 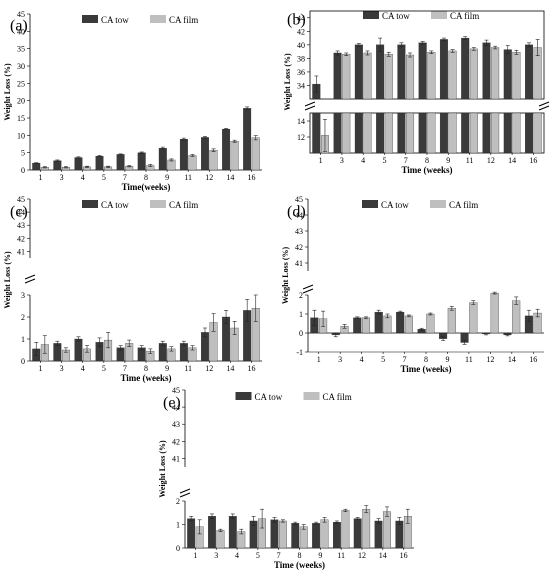 I want to click on y-tick-label: 0, so click(x=301, y=333).